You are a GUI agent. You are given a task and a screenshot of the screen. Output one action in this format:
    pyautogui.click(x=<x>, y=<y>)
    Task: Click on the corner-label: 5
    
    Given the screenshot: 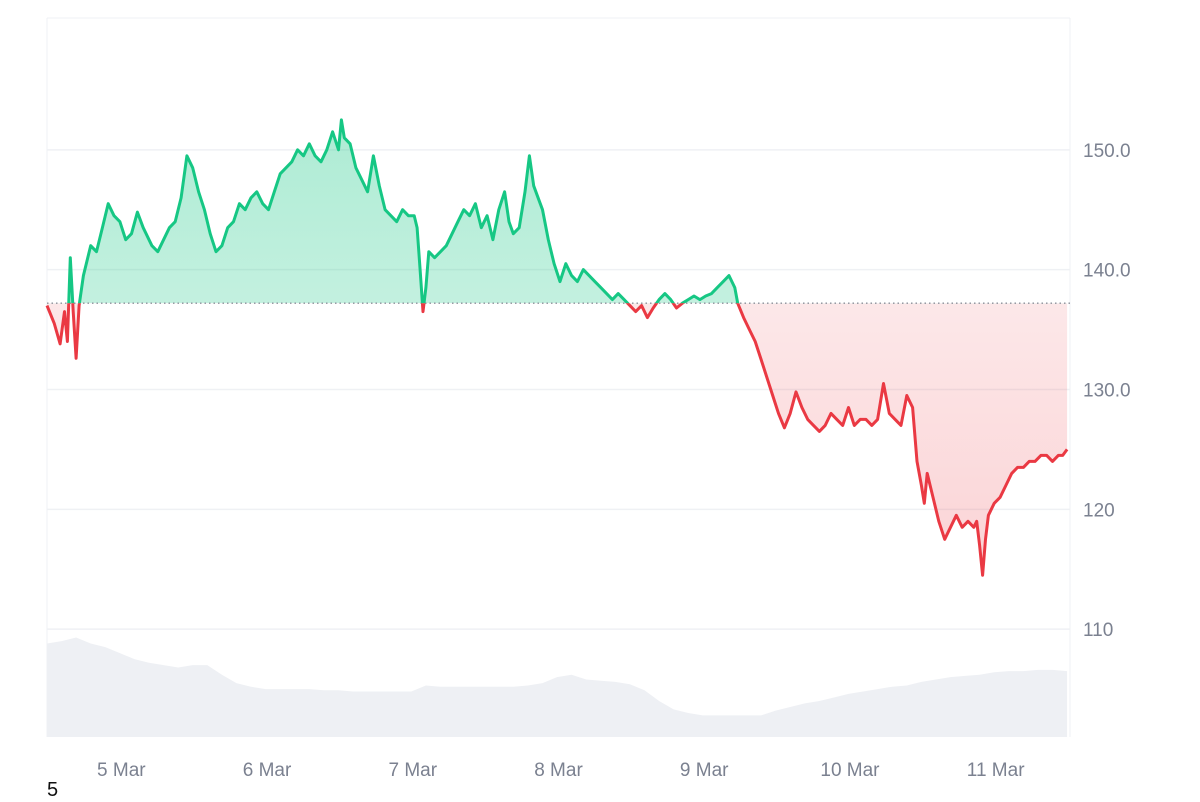 What is the action you would take?
    pyautogui.click(x=53, y=790)
    